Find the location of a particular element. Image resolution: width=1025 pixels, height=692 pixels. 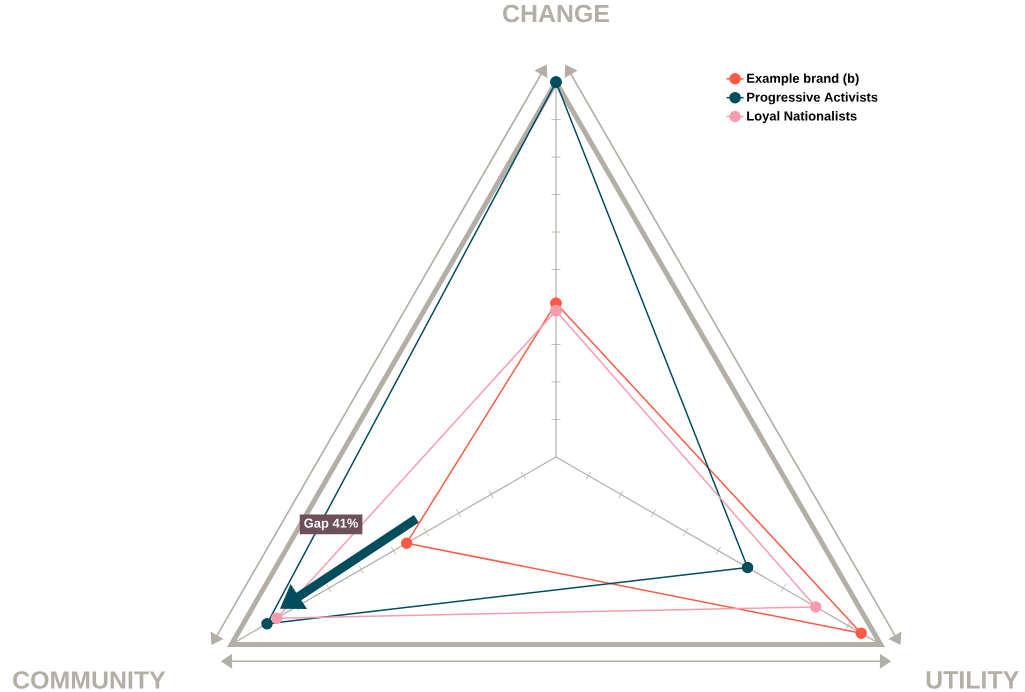

legend-label: Loyal Nationalists is located at coordinates (802, 117).